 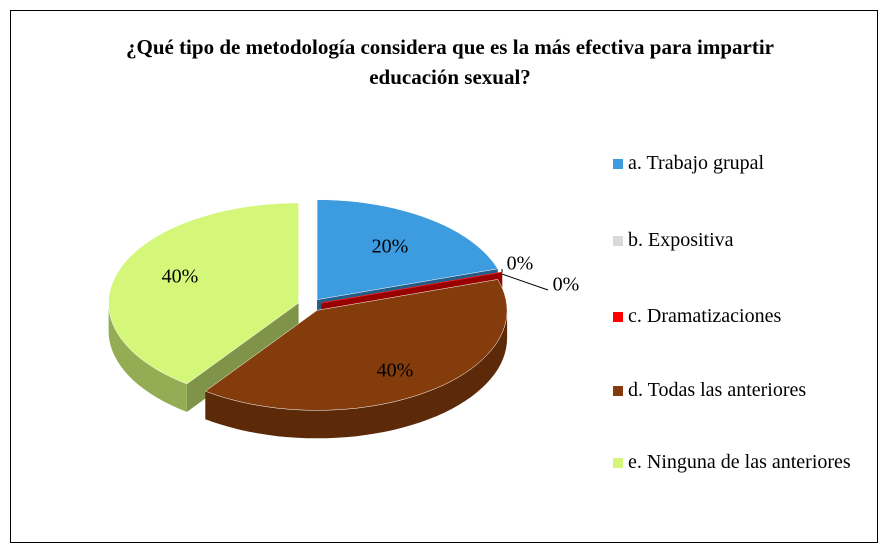 What do you see at coordinates (705, 316) in the screenshot?
I see `legend-label: c. Dramatizaciones` at bounding box center [705, 316].